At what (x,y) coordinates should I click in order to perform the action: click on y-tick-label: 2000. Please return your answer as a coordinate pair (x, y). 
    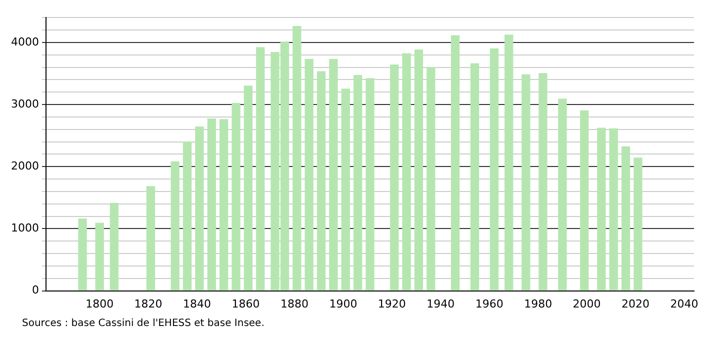
    Looking at the image, I should click on (24, 165).